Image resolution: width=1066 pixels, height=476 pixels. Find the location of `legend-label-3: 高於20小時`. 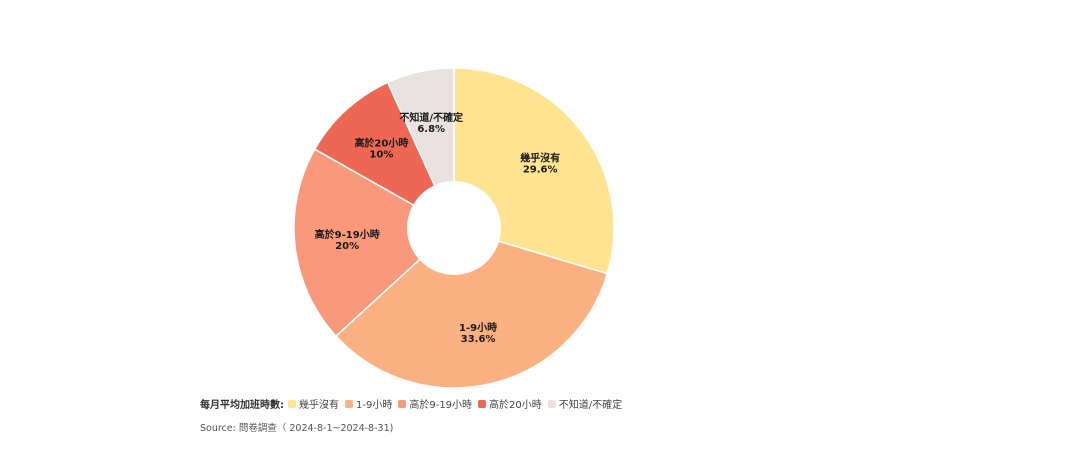

legend-label-3: 高於20小時 is located at coordinates (515, 405).